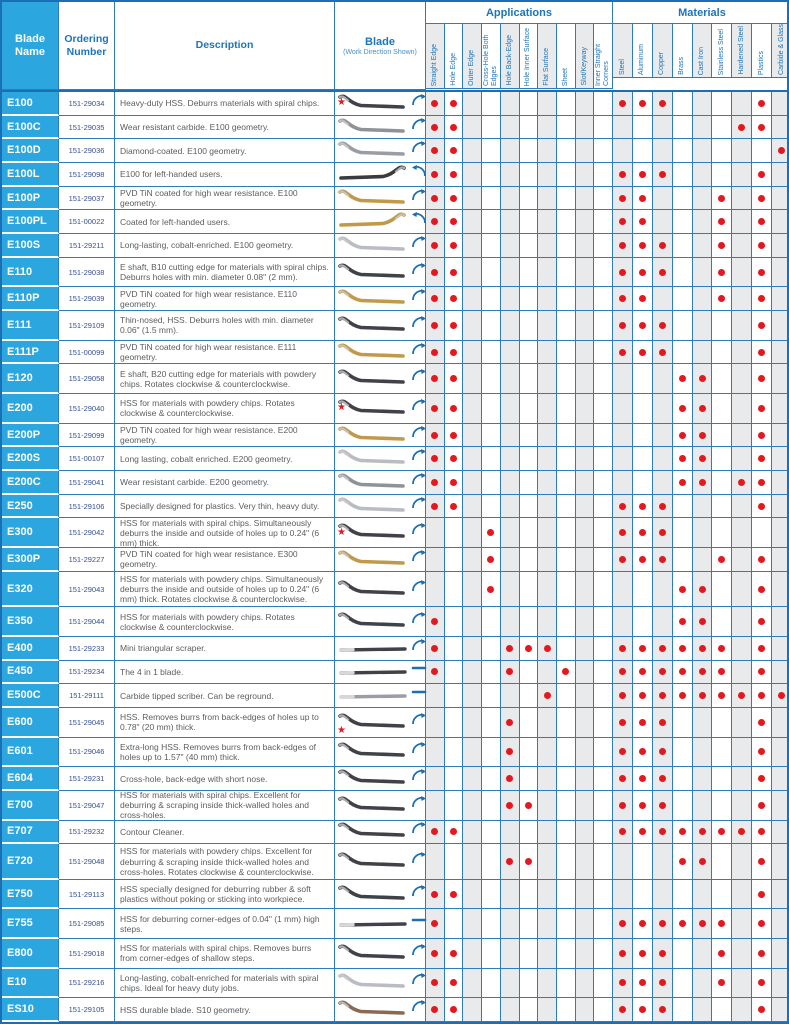  I want to click on description-cell: Cross-hole, back-edge with short nose., so click(225, 779).